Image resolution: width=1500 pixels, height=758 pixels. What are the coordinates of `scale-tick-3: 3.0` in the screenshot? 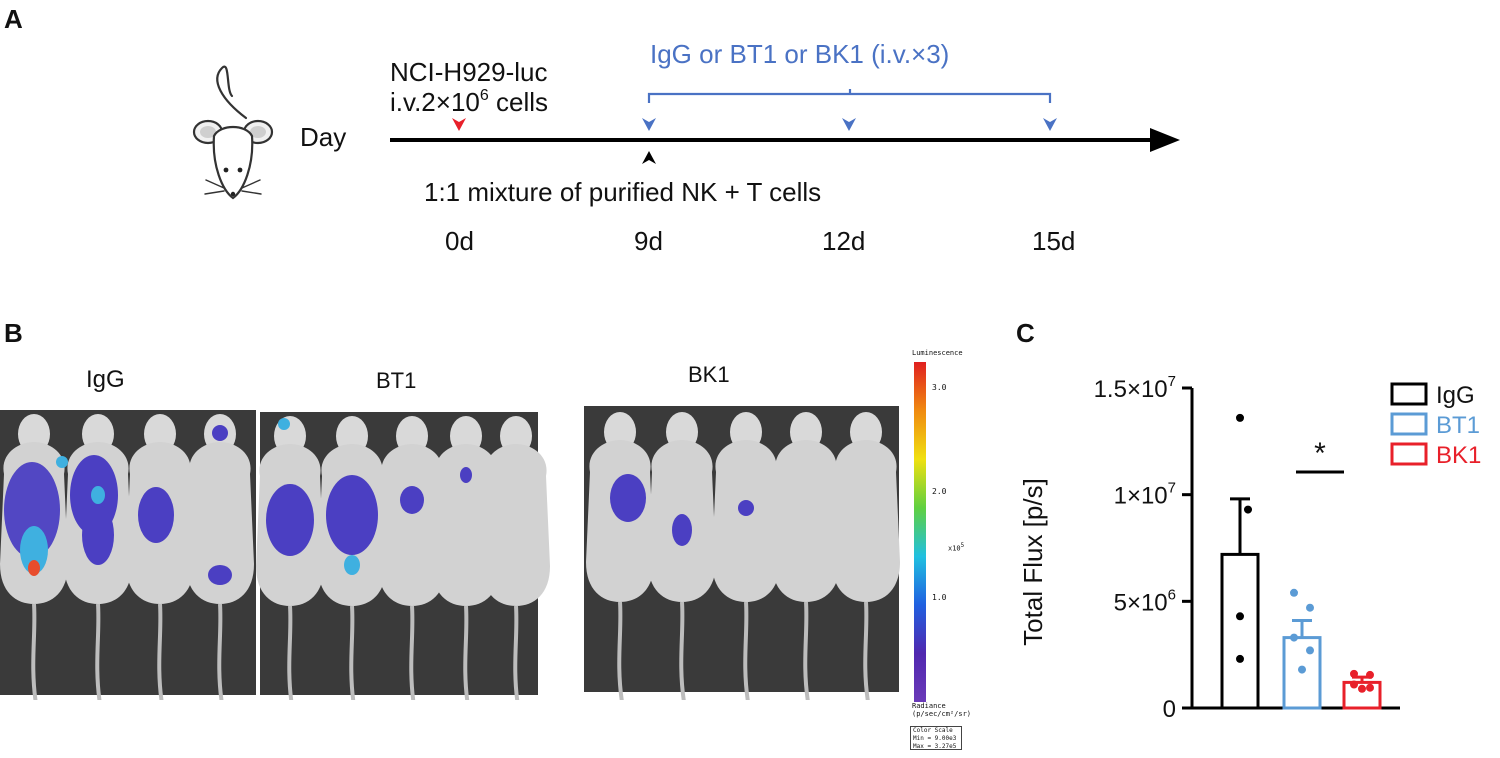 It's located at (939, 387).